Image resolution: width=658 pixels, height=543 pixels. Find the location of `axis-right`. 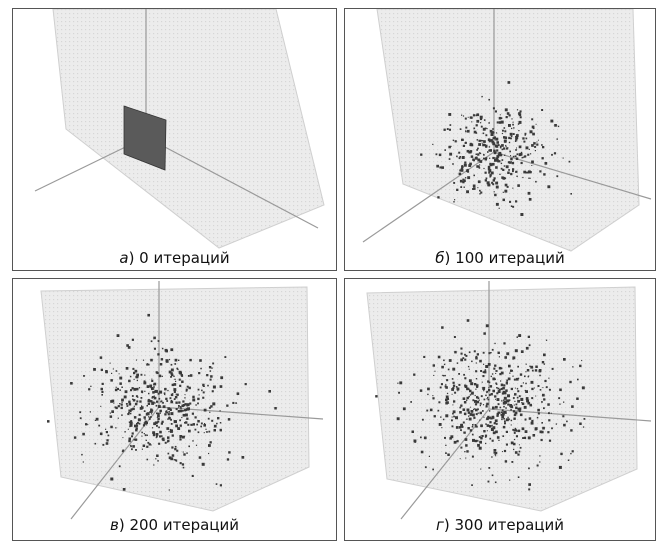

axis-right is located at coordinates (232, 182).